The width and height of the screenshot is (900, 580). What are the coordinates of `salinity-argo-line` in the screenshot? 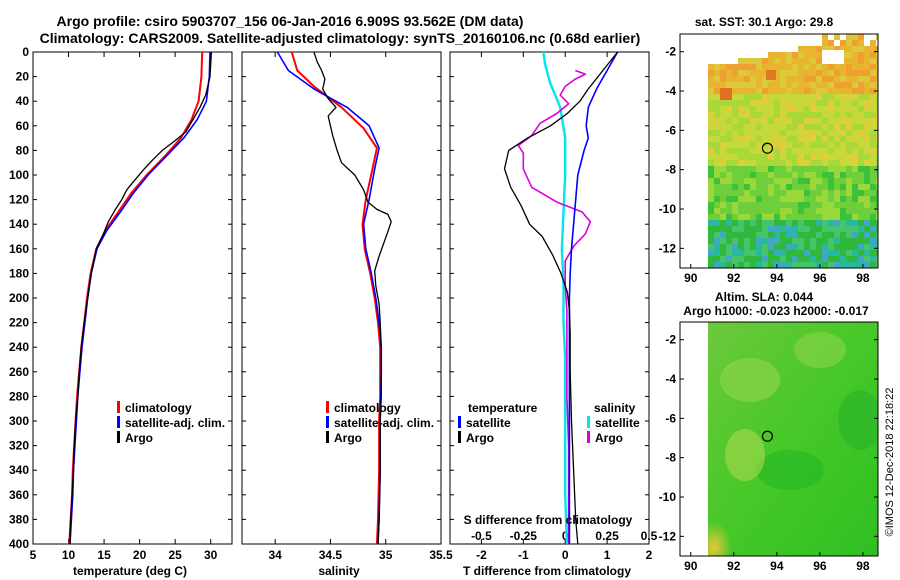 It's located at (352, 298).